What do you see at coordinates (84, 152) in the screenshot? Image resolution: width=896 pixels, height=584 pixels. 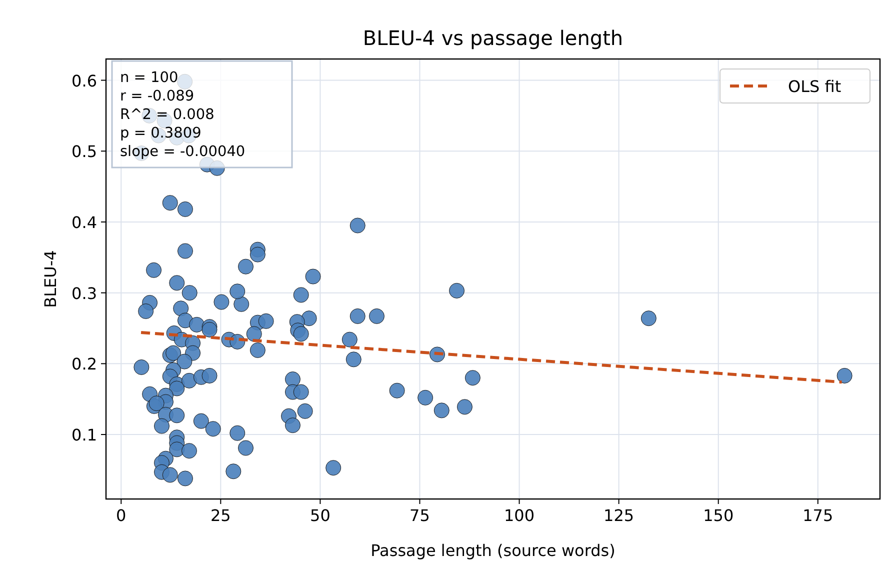 I see `y-tick-label: 0.5` at bounding box center [84, 152].